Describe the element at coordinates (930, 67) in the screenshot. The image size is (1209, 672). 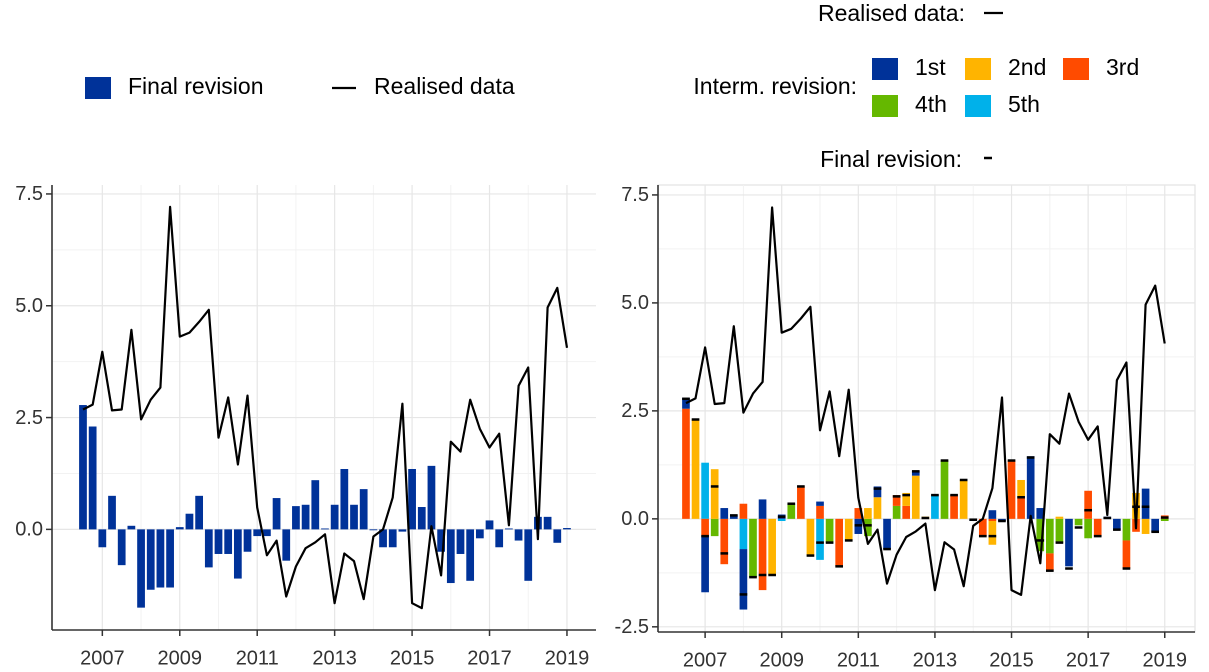
I see `legend-label: 1st` at that location.